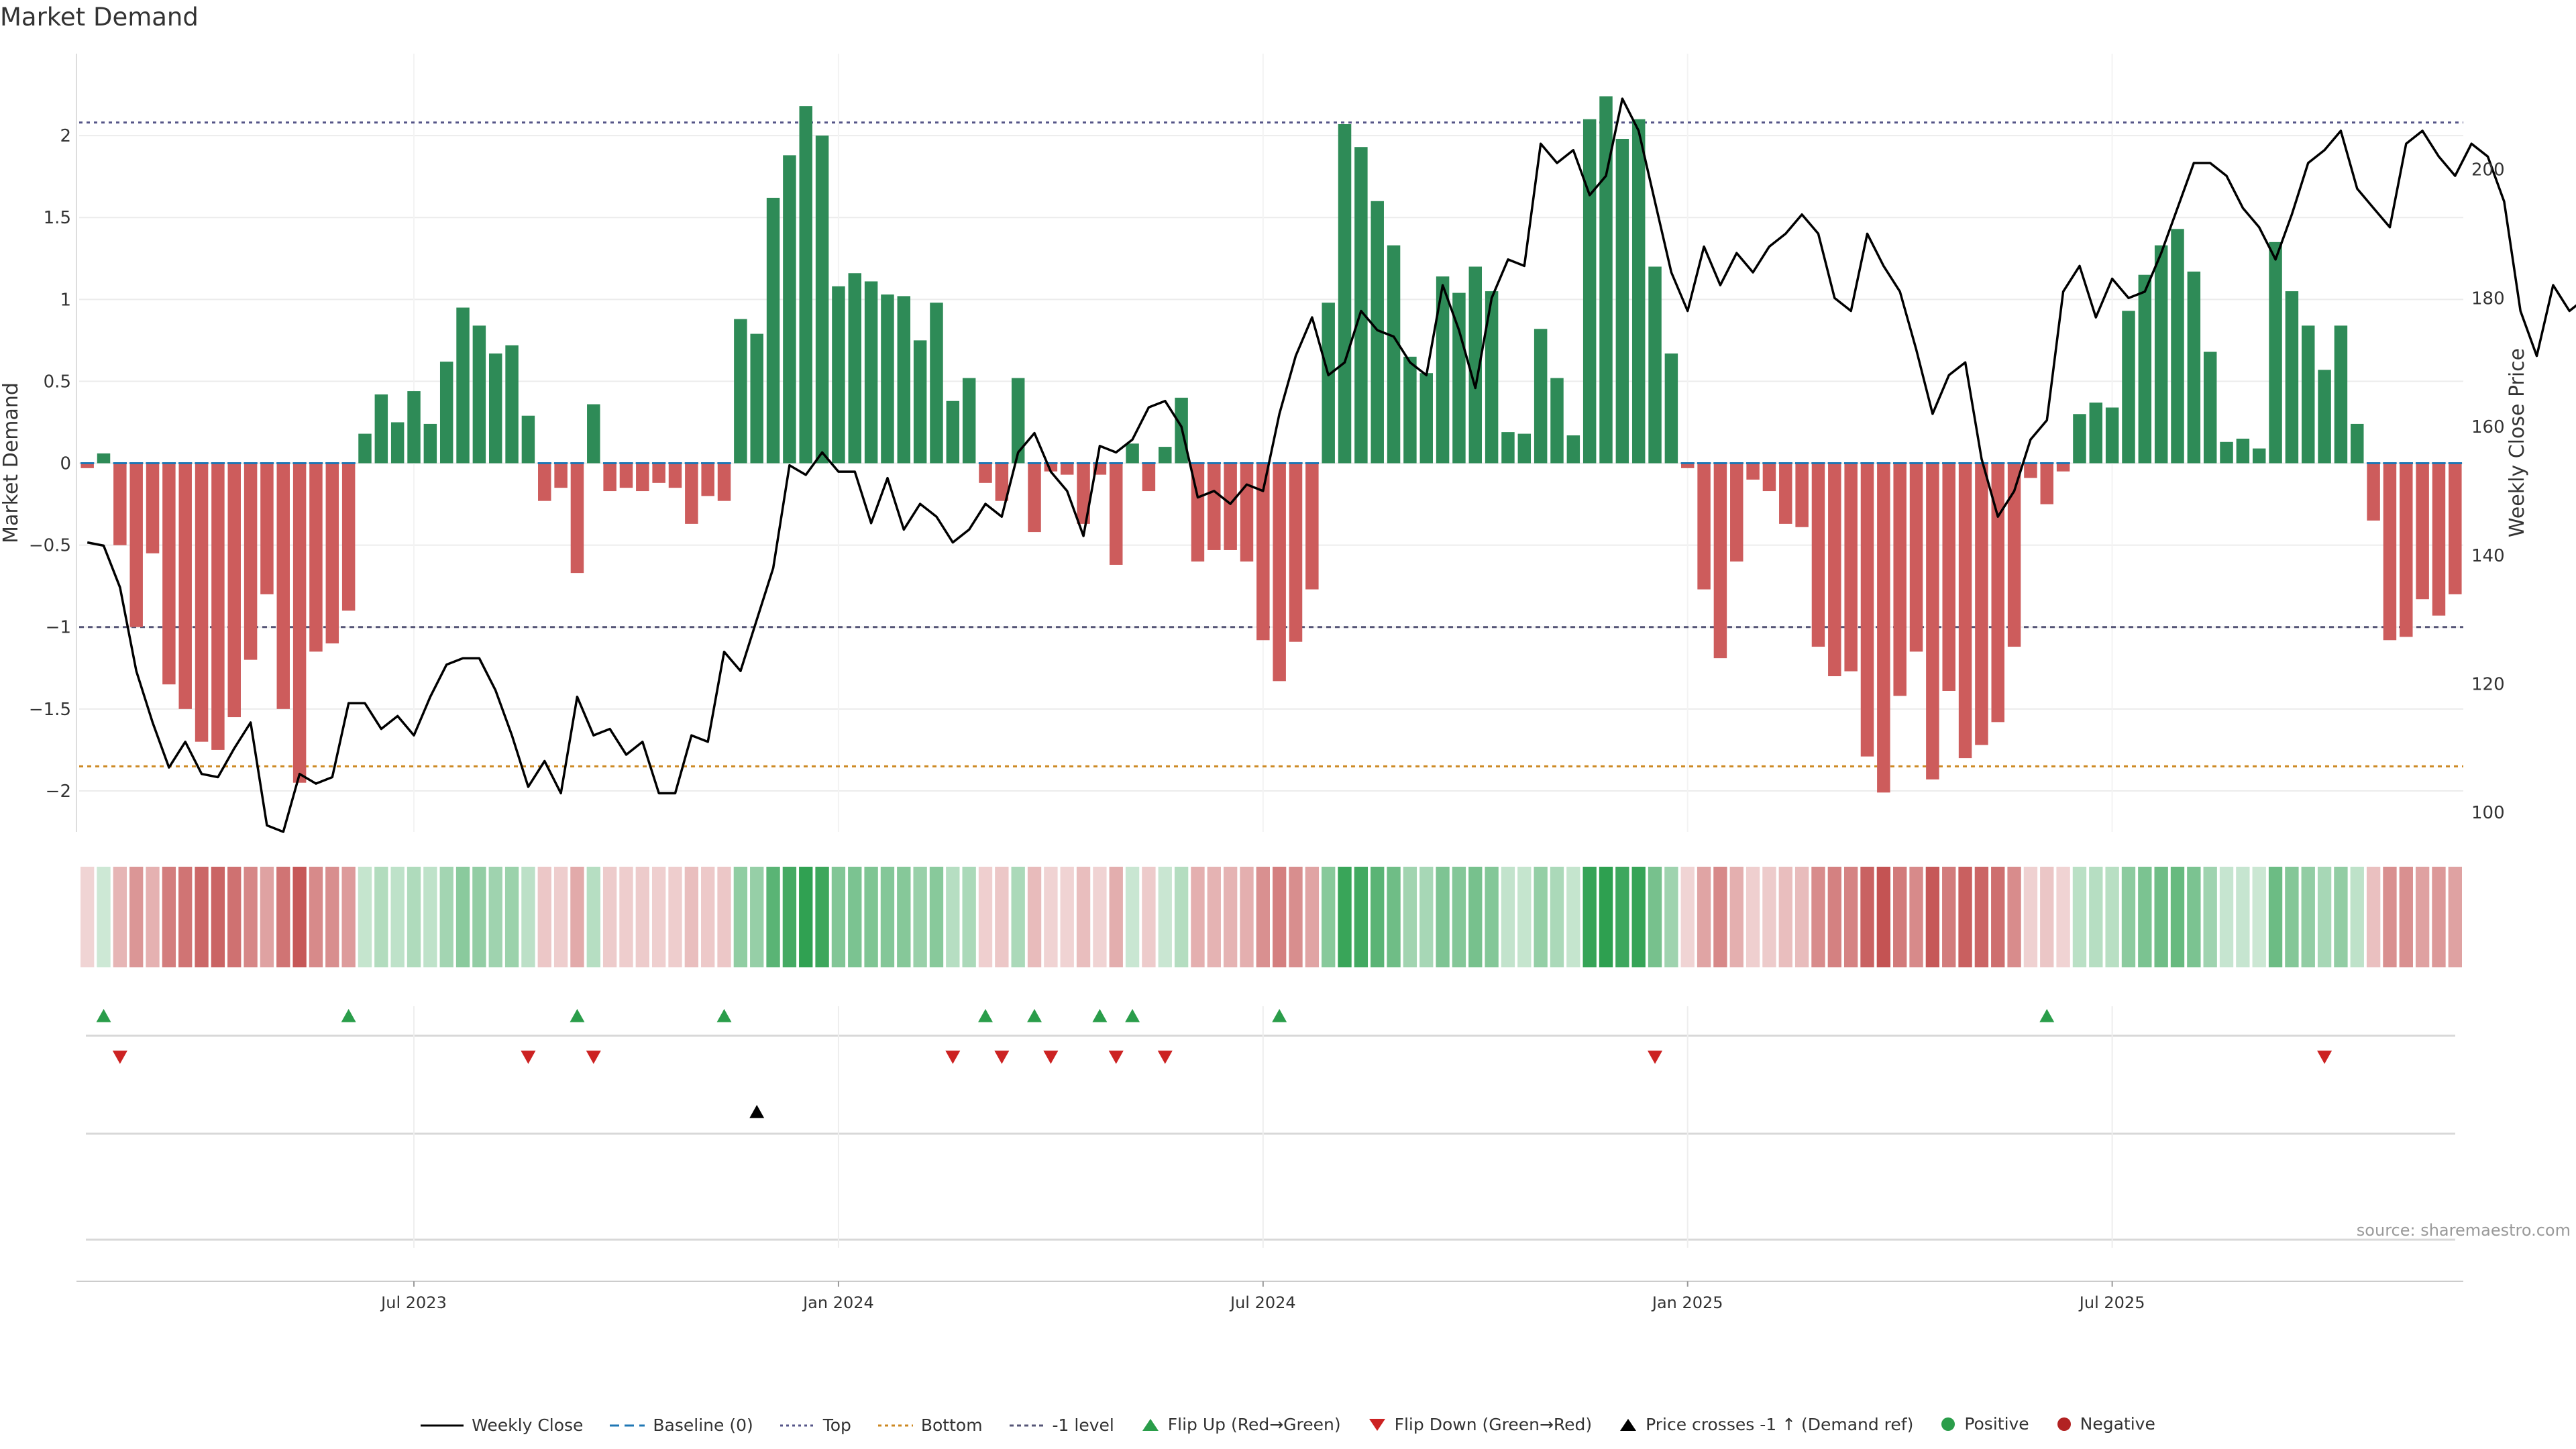 The height and width of the screenshot is (1449, 2576). What do you see at coordinates (502, 1425) in the screenshot?
I see `legend-weekly-close: Weekly Close` at bounding box center [502, 1425].